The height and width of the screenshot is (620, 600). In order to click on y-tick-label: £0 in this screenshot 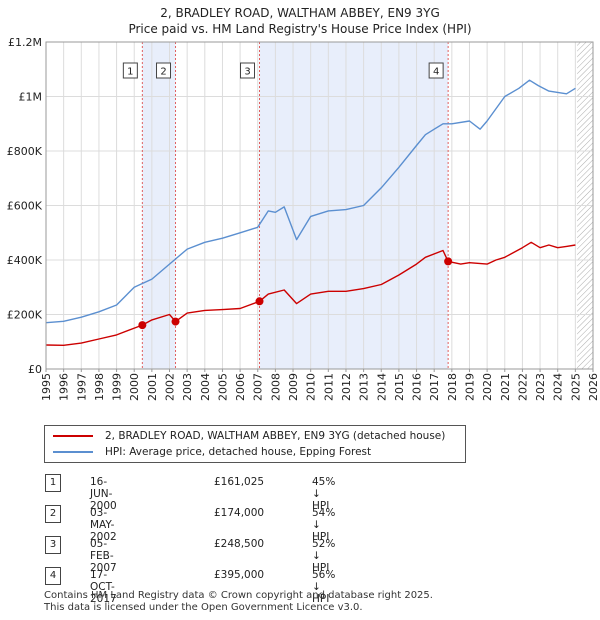, I will do `click(35, 369)`.